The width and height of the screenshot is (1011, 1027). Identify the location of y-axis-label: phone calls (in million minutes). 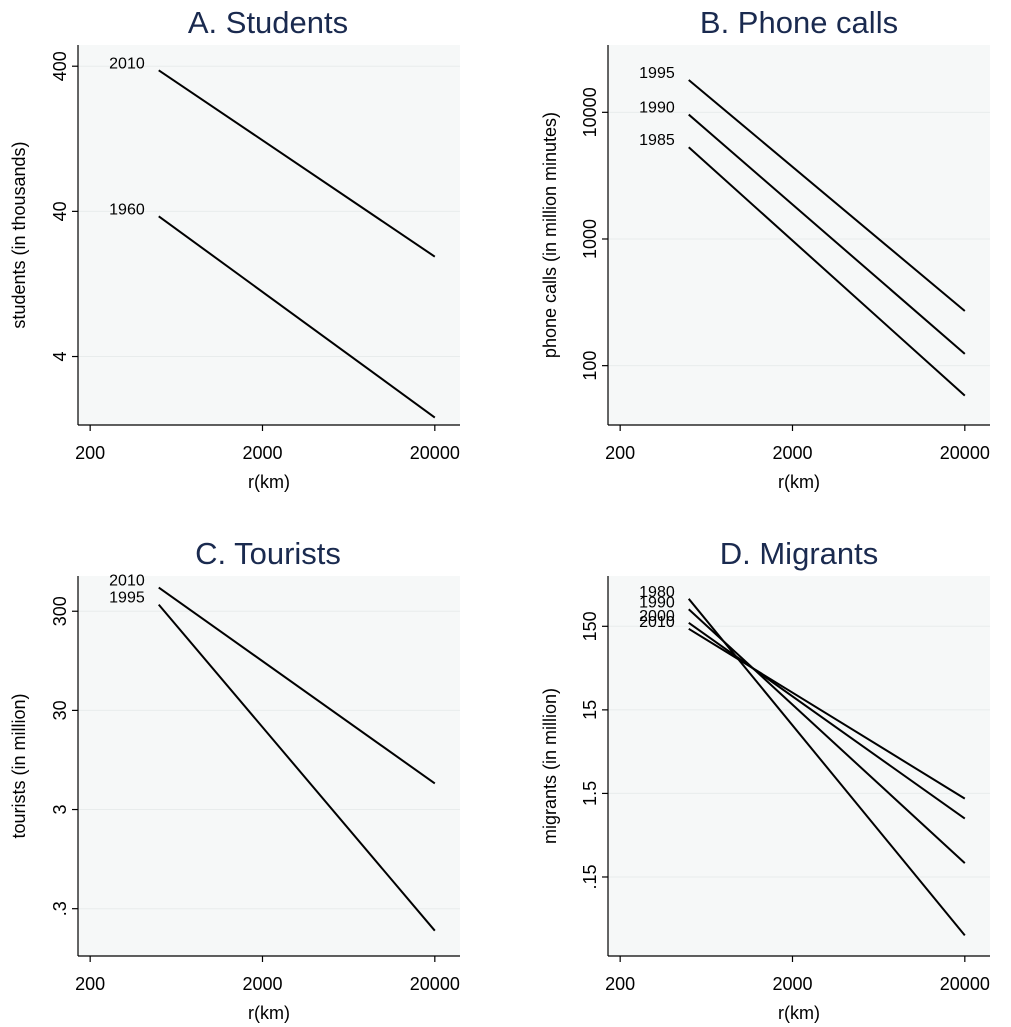
(550, 235).